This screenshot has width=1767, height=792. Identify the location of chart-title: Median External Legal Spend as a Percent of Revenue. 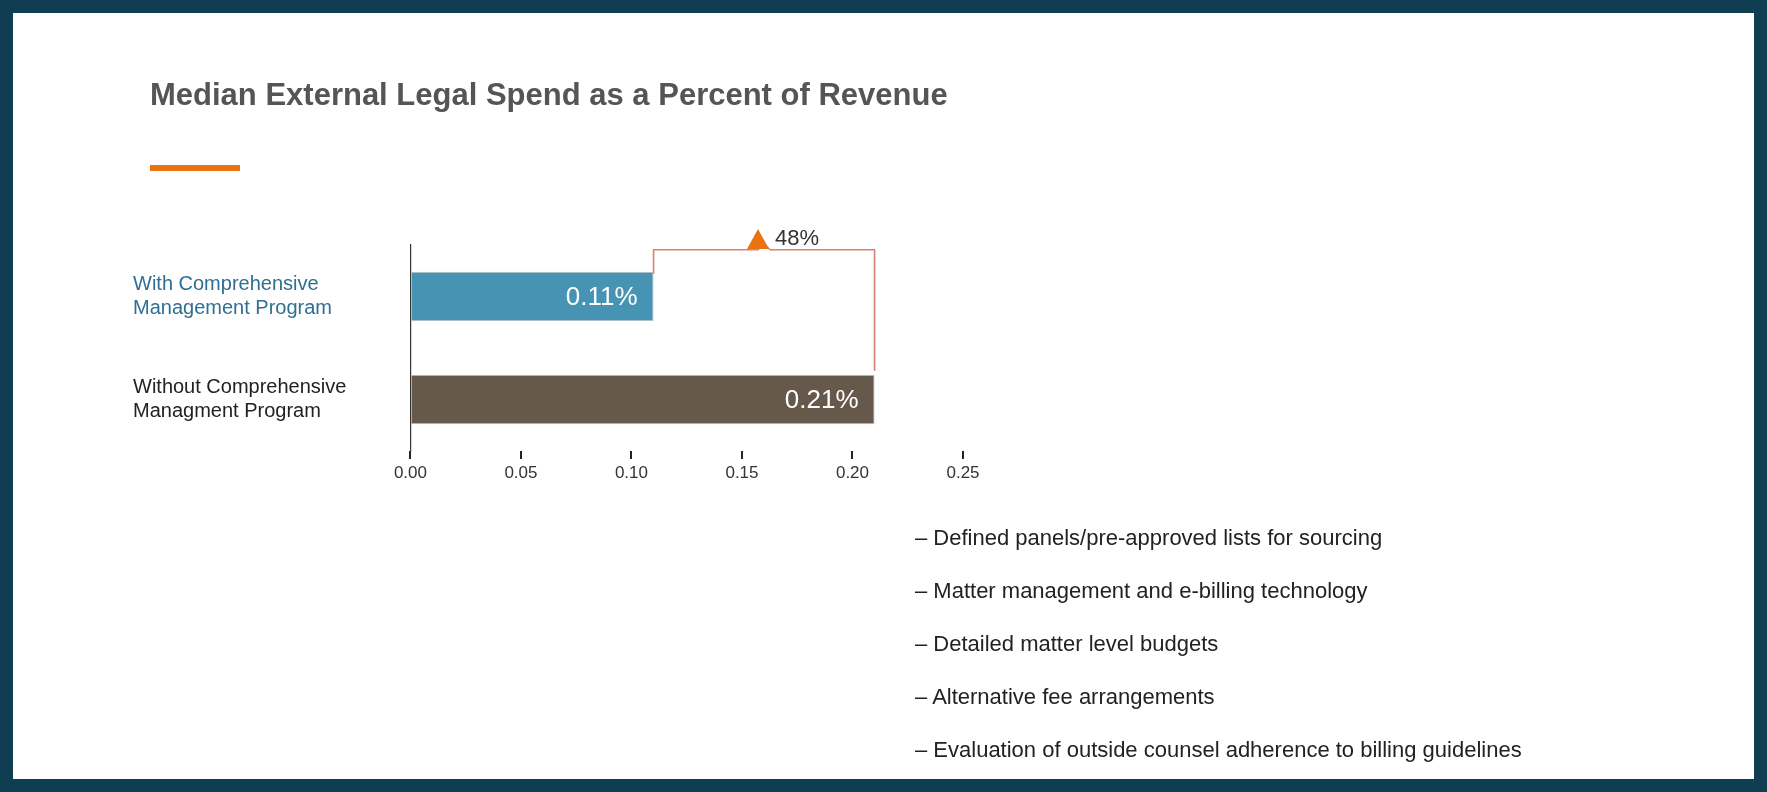
(549, 95).